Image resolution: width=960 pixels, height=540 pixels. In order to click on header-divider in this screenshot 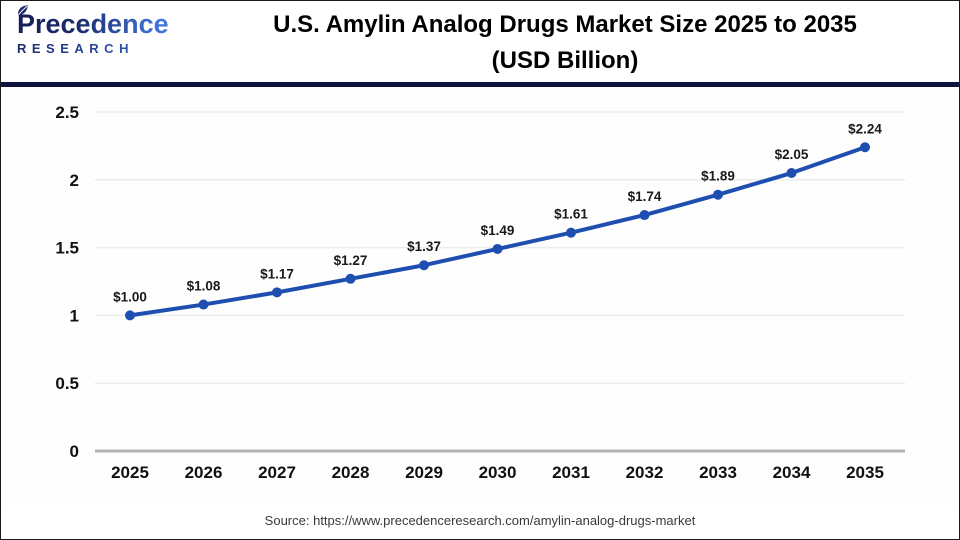, I will do `click(480, 85)`.